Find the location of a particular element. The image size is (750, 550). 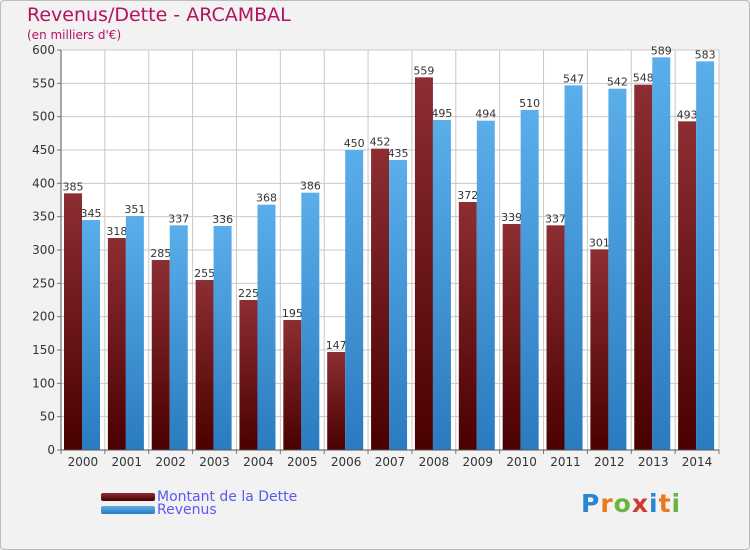

logo-letter: P is located at coordinates (591, 503).